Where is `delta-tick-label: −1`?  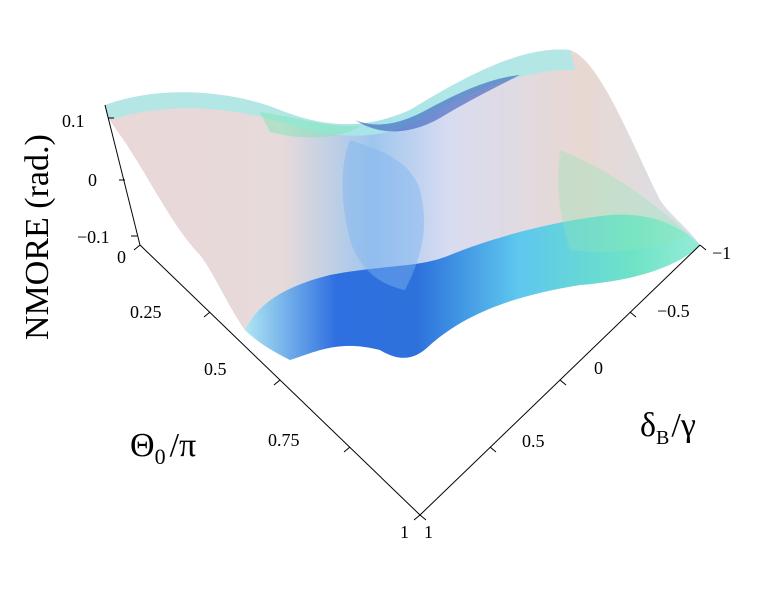
delta-tick-label: −1 is located at coordinates (721, 253).